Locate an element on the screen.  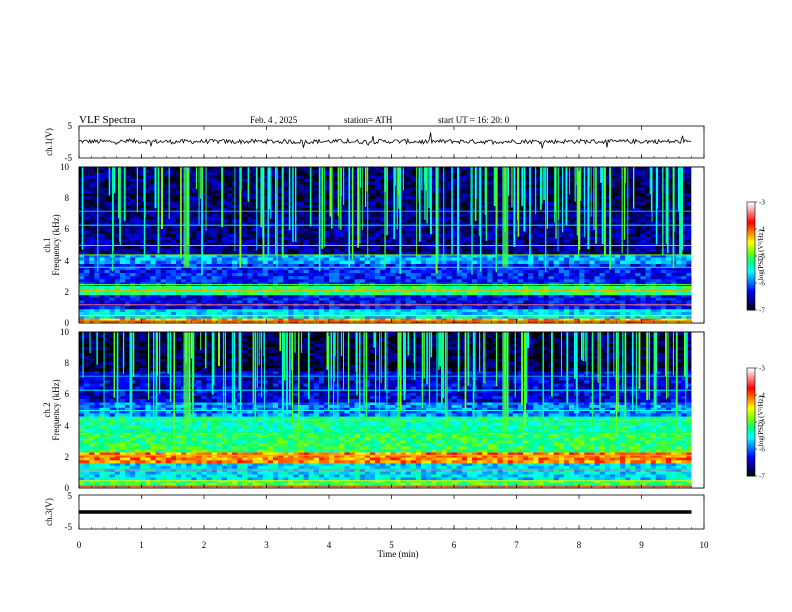
ch1-colorbar-label: log(PSD) (V²/Hz) is located at coordinates (761, 254).